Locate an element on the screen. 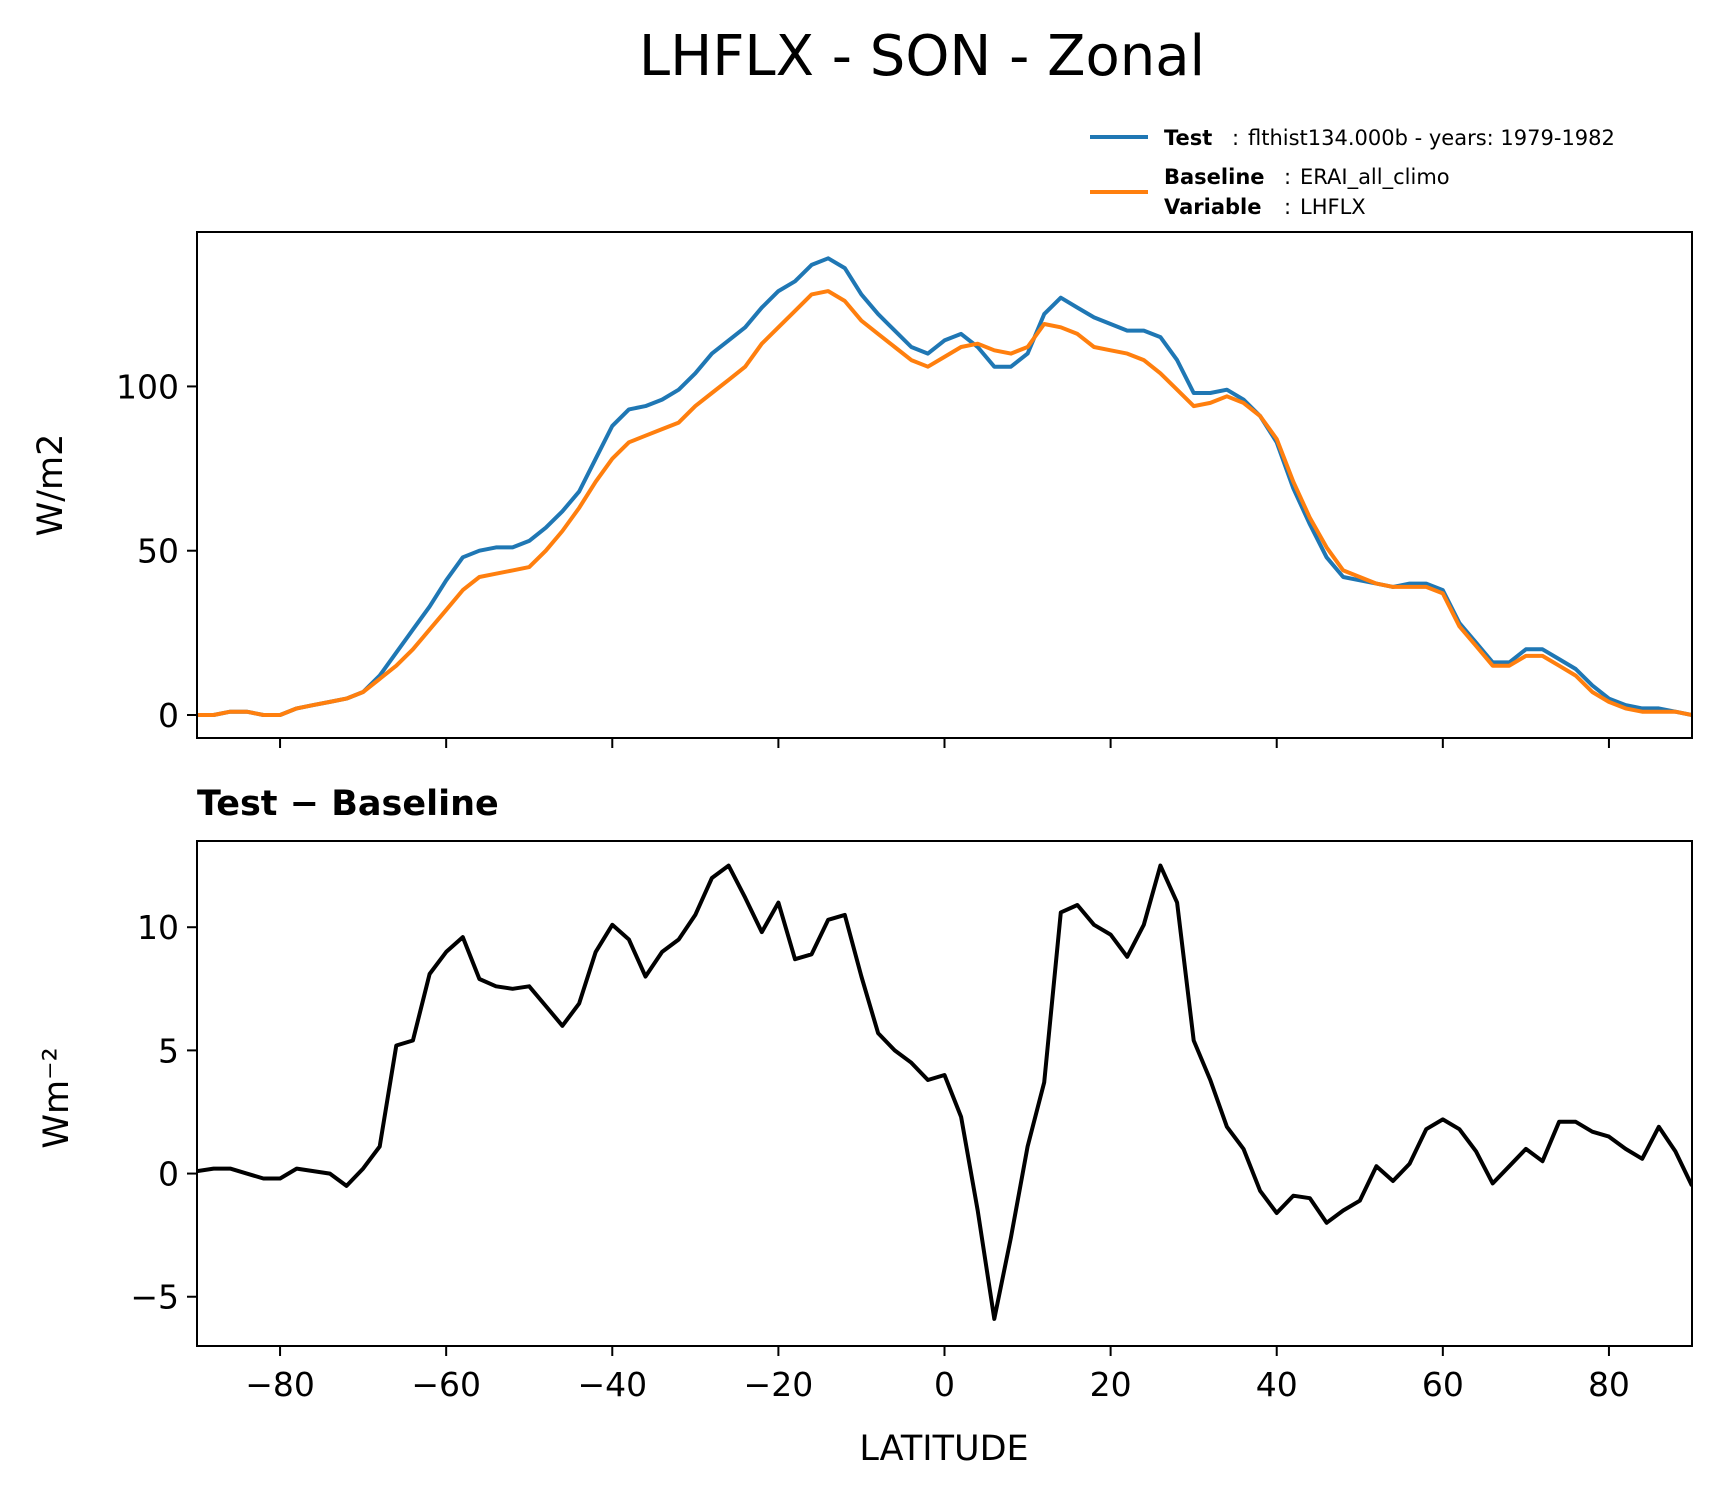  legend-text-test: flthist134.000b - years: 1979-1982 is located at coordinates (1431, 138).